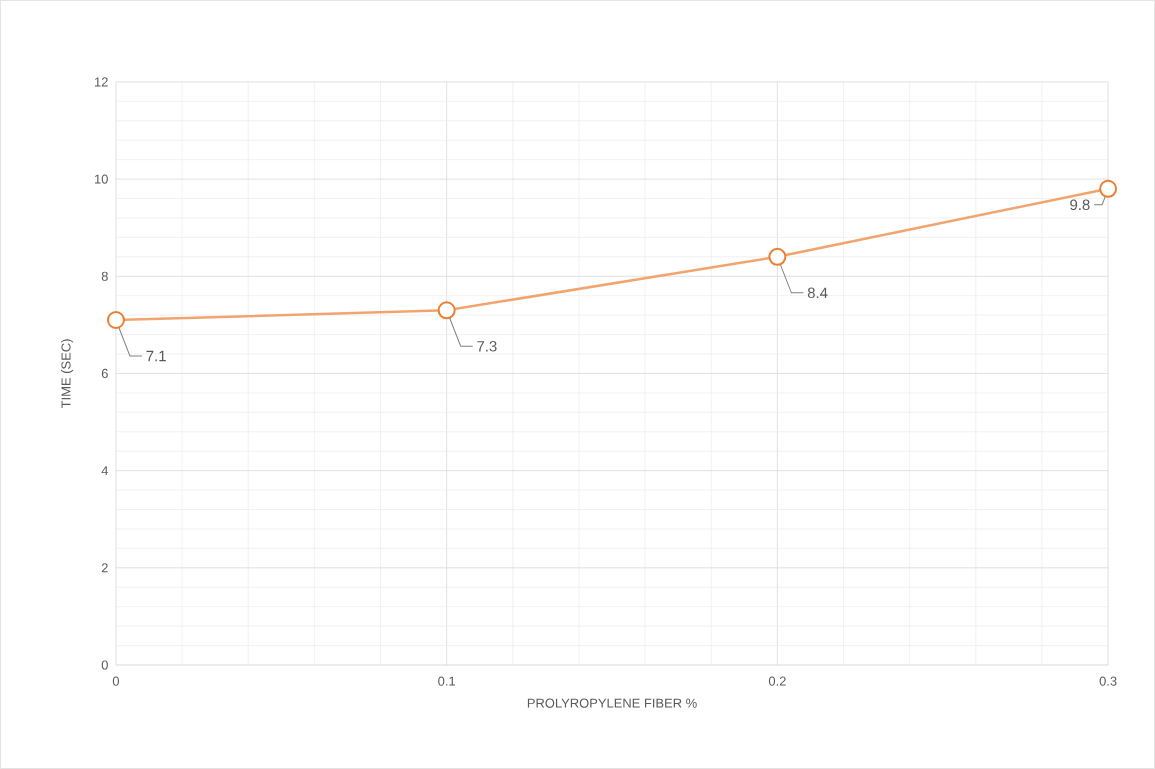 The image size is (1155, 769). Describe the element at coordinates (101, 82) in the screenshot. I see `y-tick-label: 12` at that location.